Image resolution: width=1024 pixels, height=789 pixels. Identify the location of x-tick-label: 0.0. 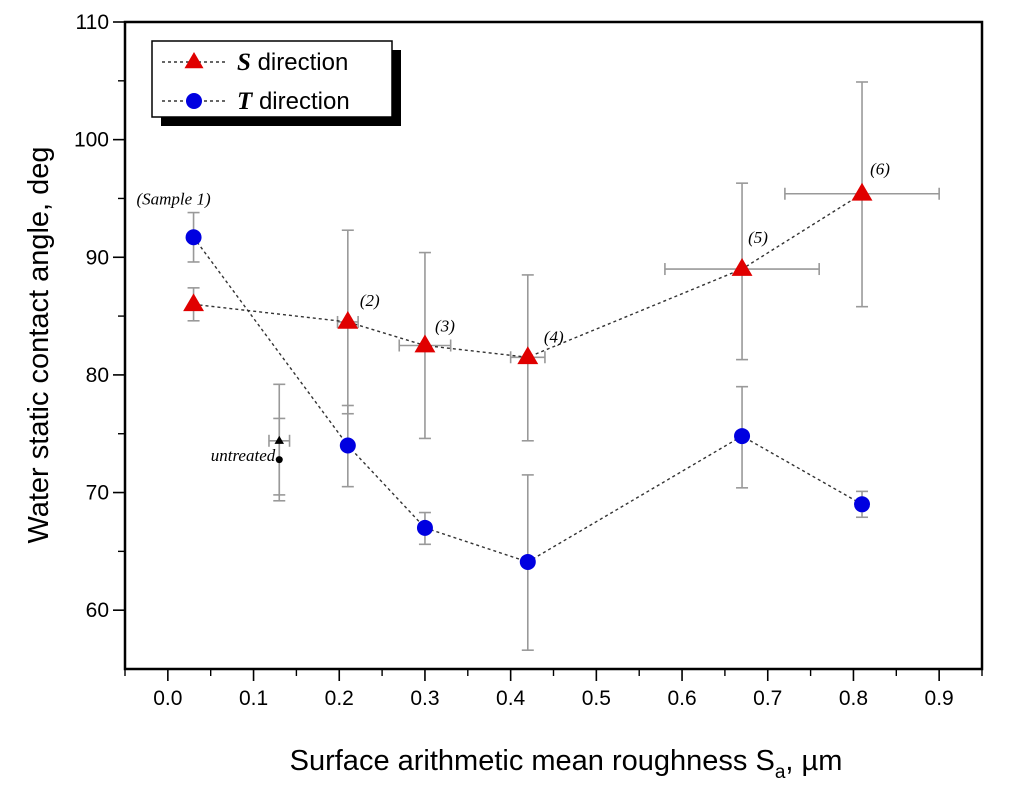
(167, 698).